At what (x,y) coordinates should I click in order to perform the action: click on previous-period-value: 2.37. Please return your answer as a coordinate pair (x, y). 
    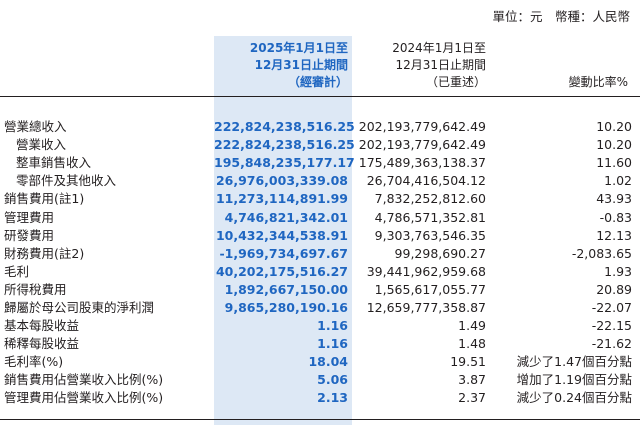
    Looking at the image, I should click on (472, 398).